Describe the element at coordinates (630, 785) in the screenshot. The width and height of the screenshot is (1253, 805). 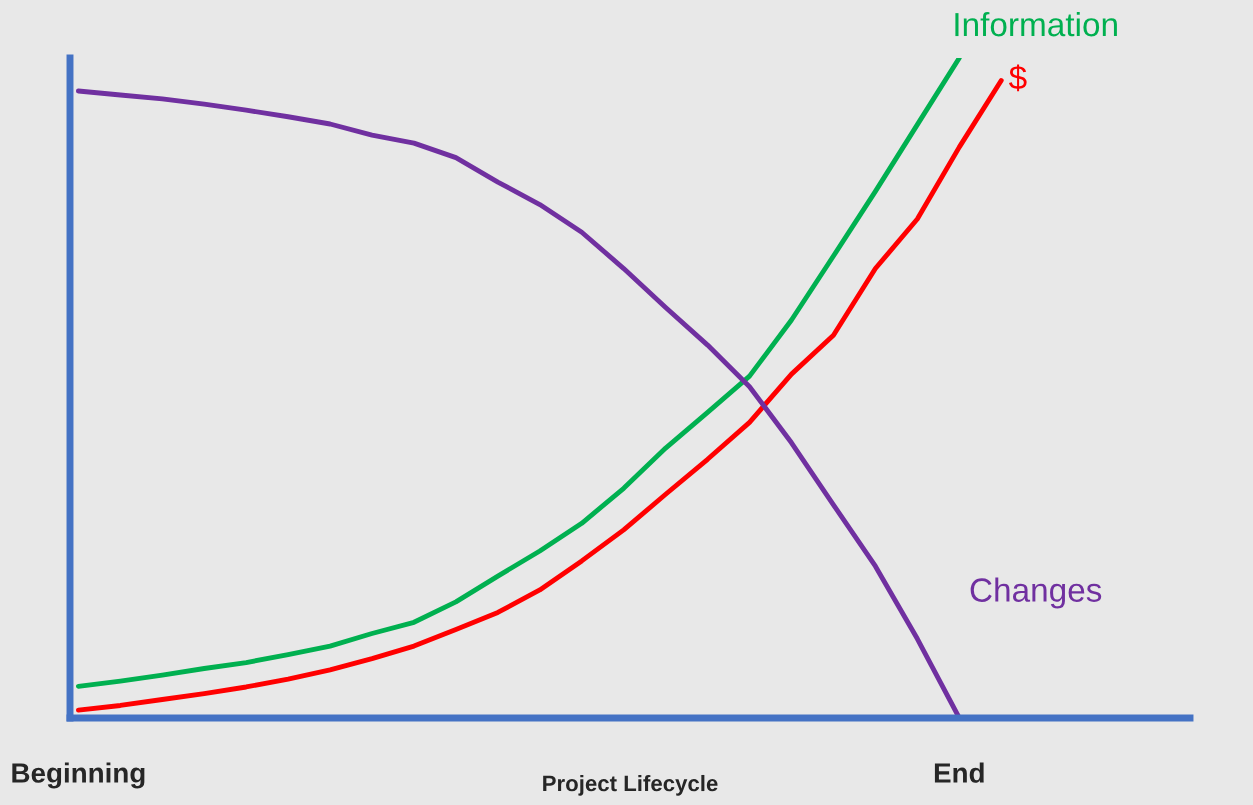
I see `x-axis-title: Project Lifecycle` at that location.